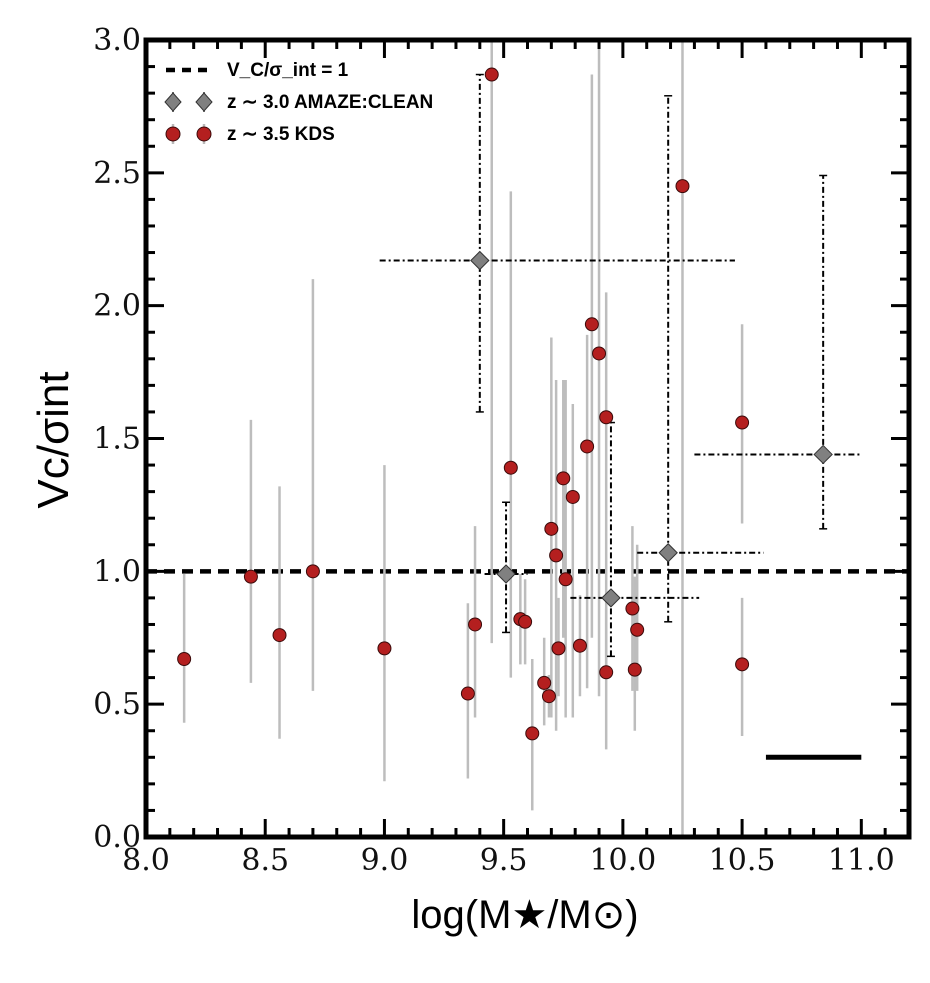  Describe the element at coordinates (117, 439) in the screenshot. I see `y-tick-label: 1.5` at that location.